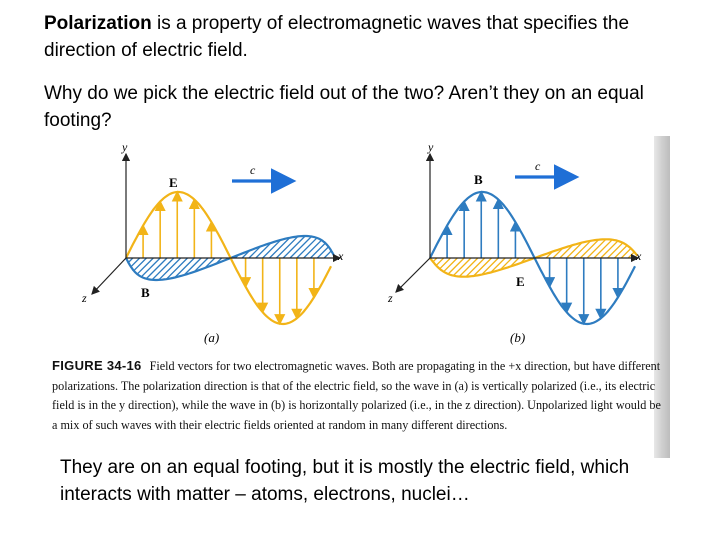 The image size is (720, 540). I want to click on z-label-b: z, so click(390, 298).